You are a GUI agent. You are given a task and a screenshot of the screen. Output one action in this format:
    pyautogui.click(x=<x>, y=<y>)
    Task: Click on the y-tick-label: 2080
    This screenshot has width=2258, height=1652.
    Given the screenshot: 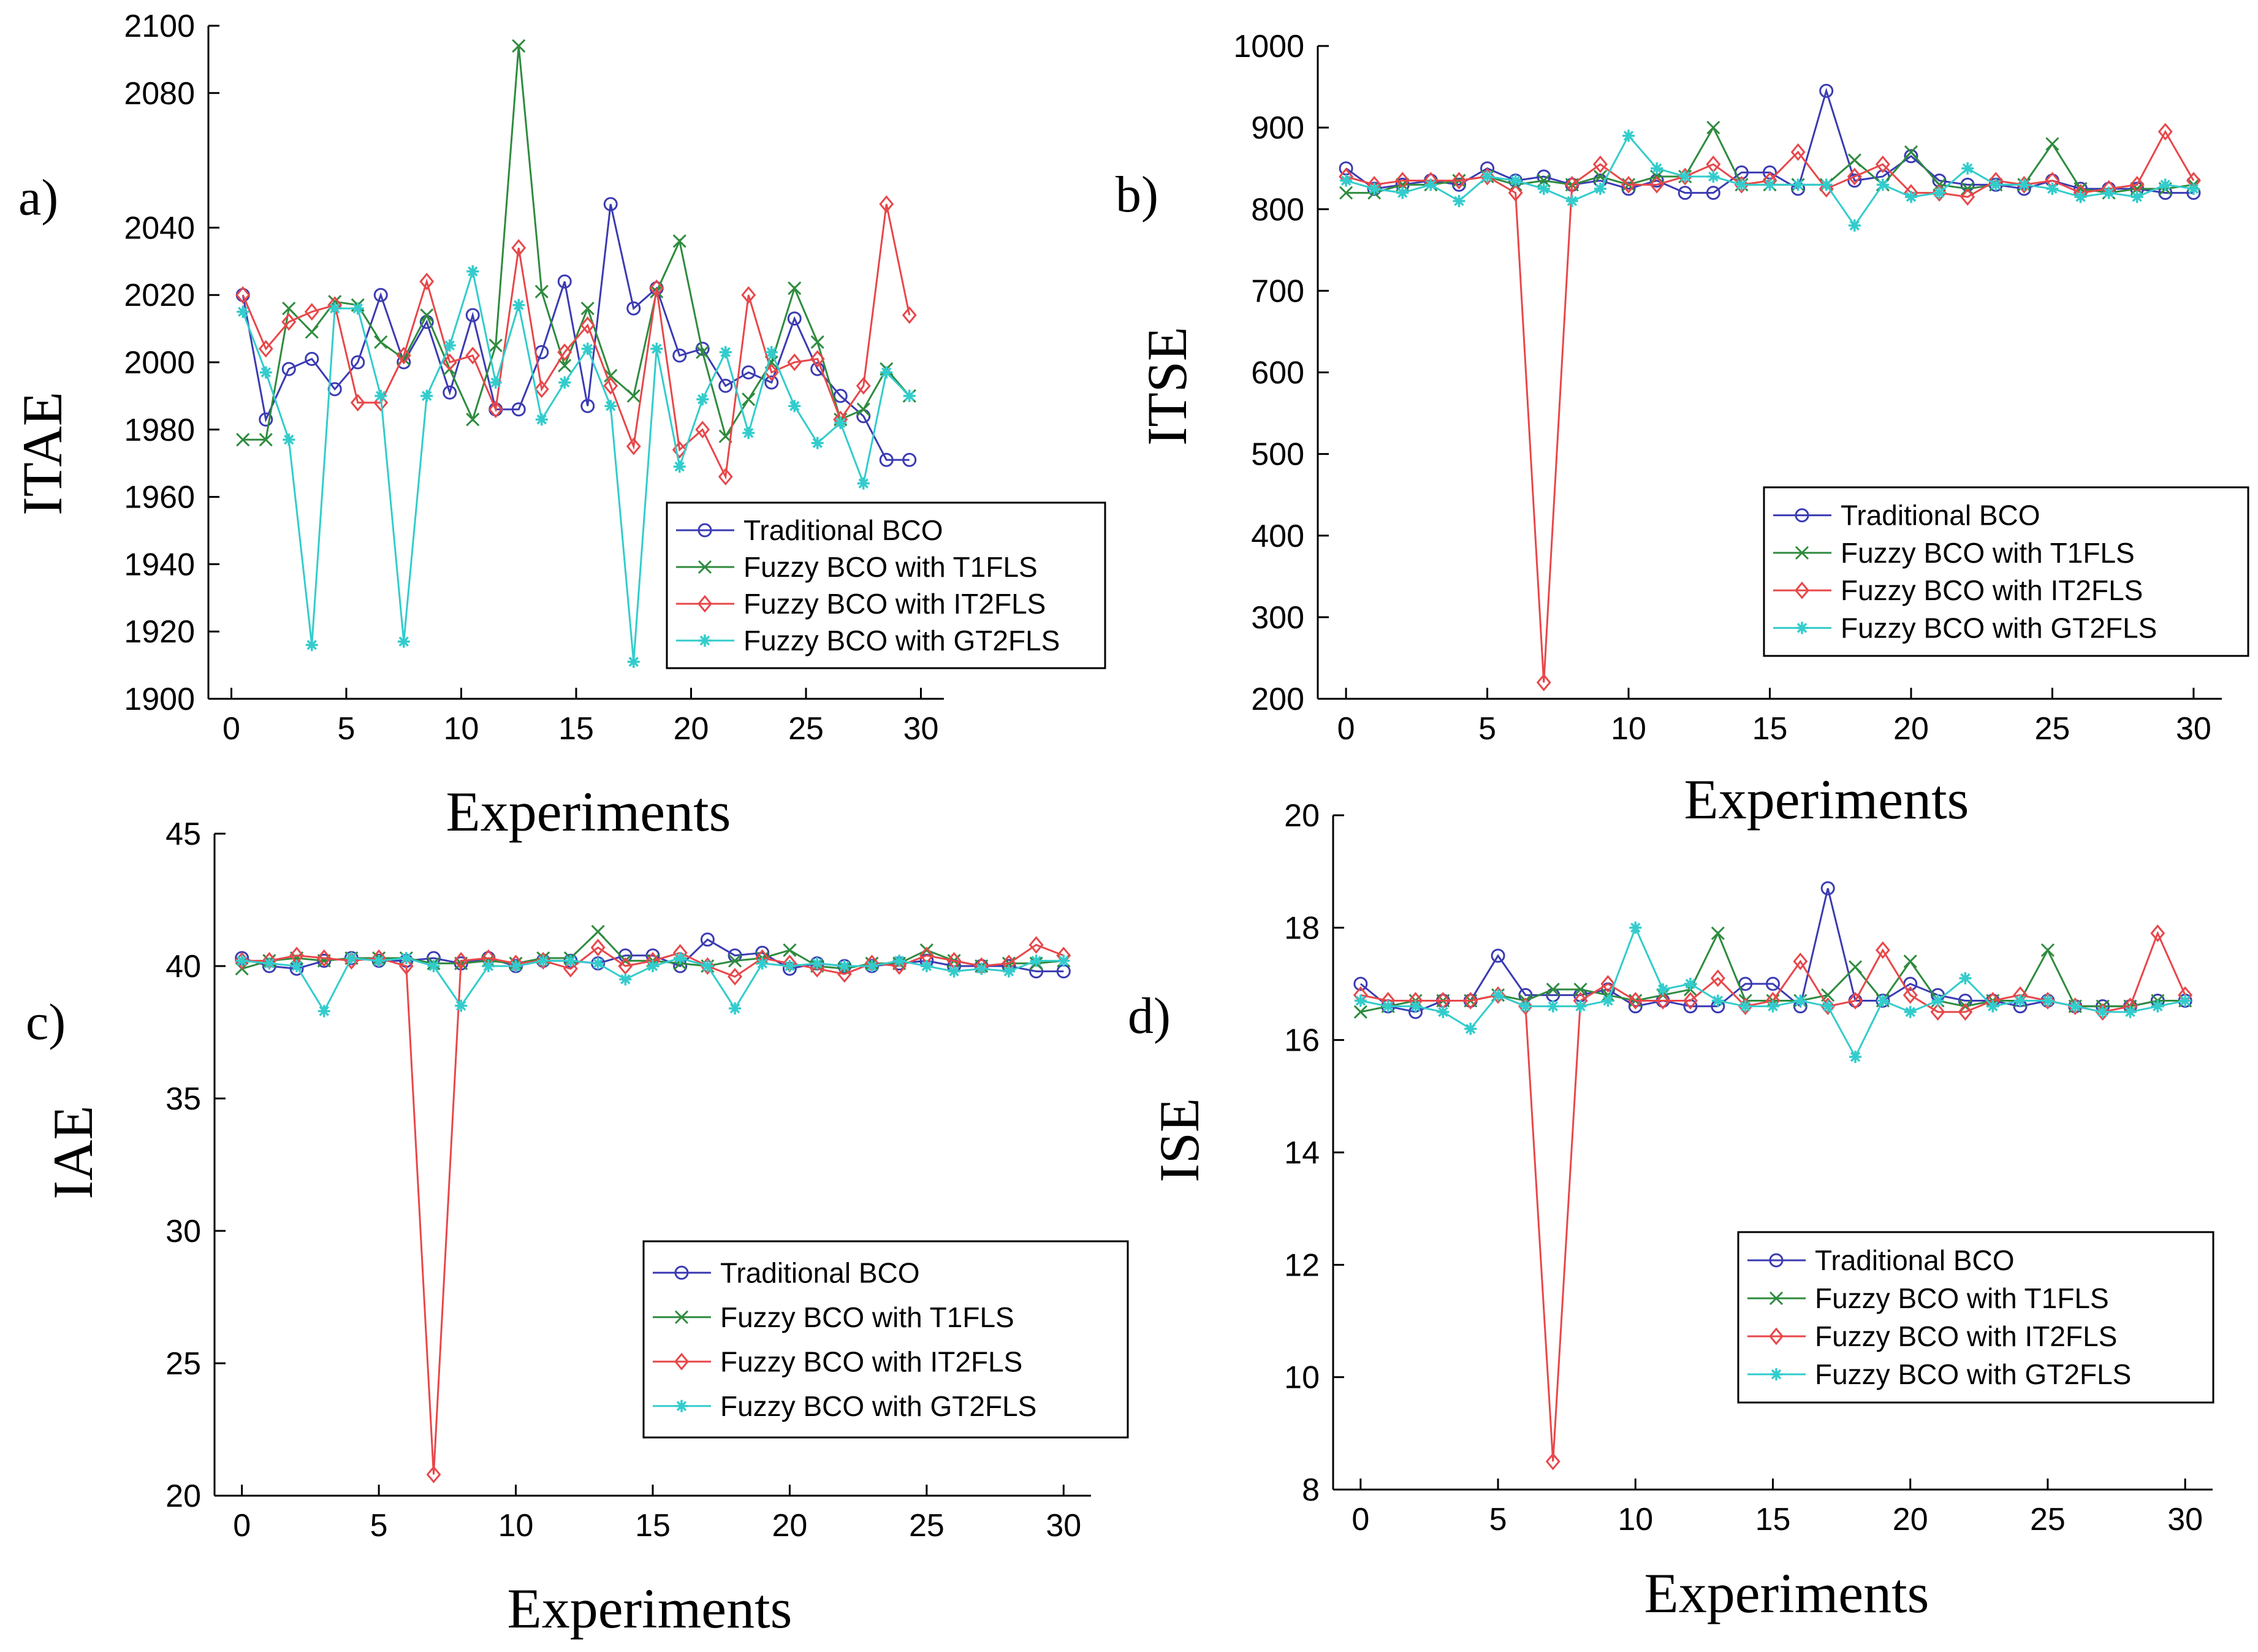 What is the action you would take?
    pyautogui.click(x=159, y=94)
    